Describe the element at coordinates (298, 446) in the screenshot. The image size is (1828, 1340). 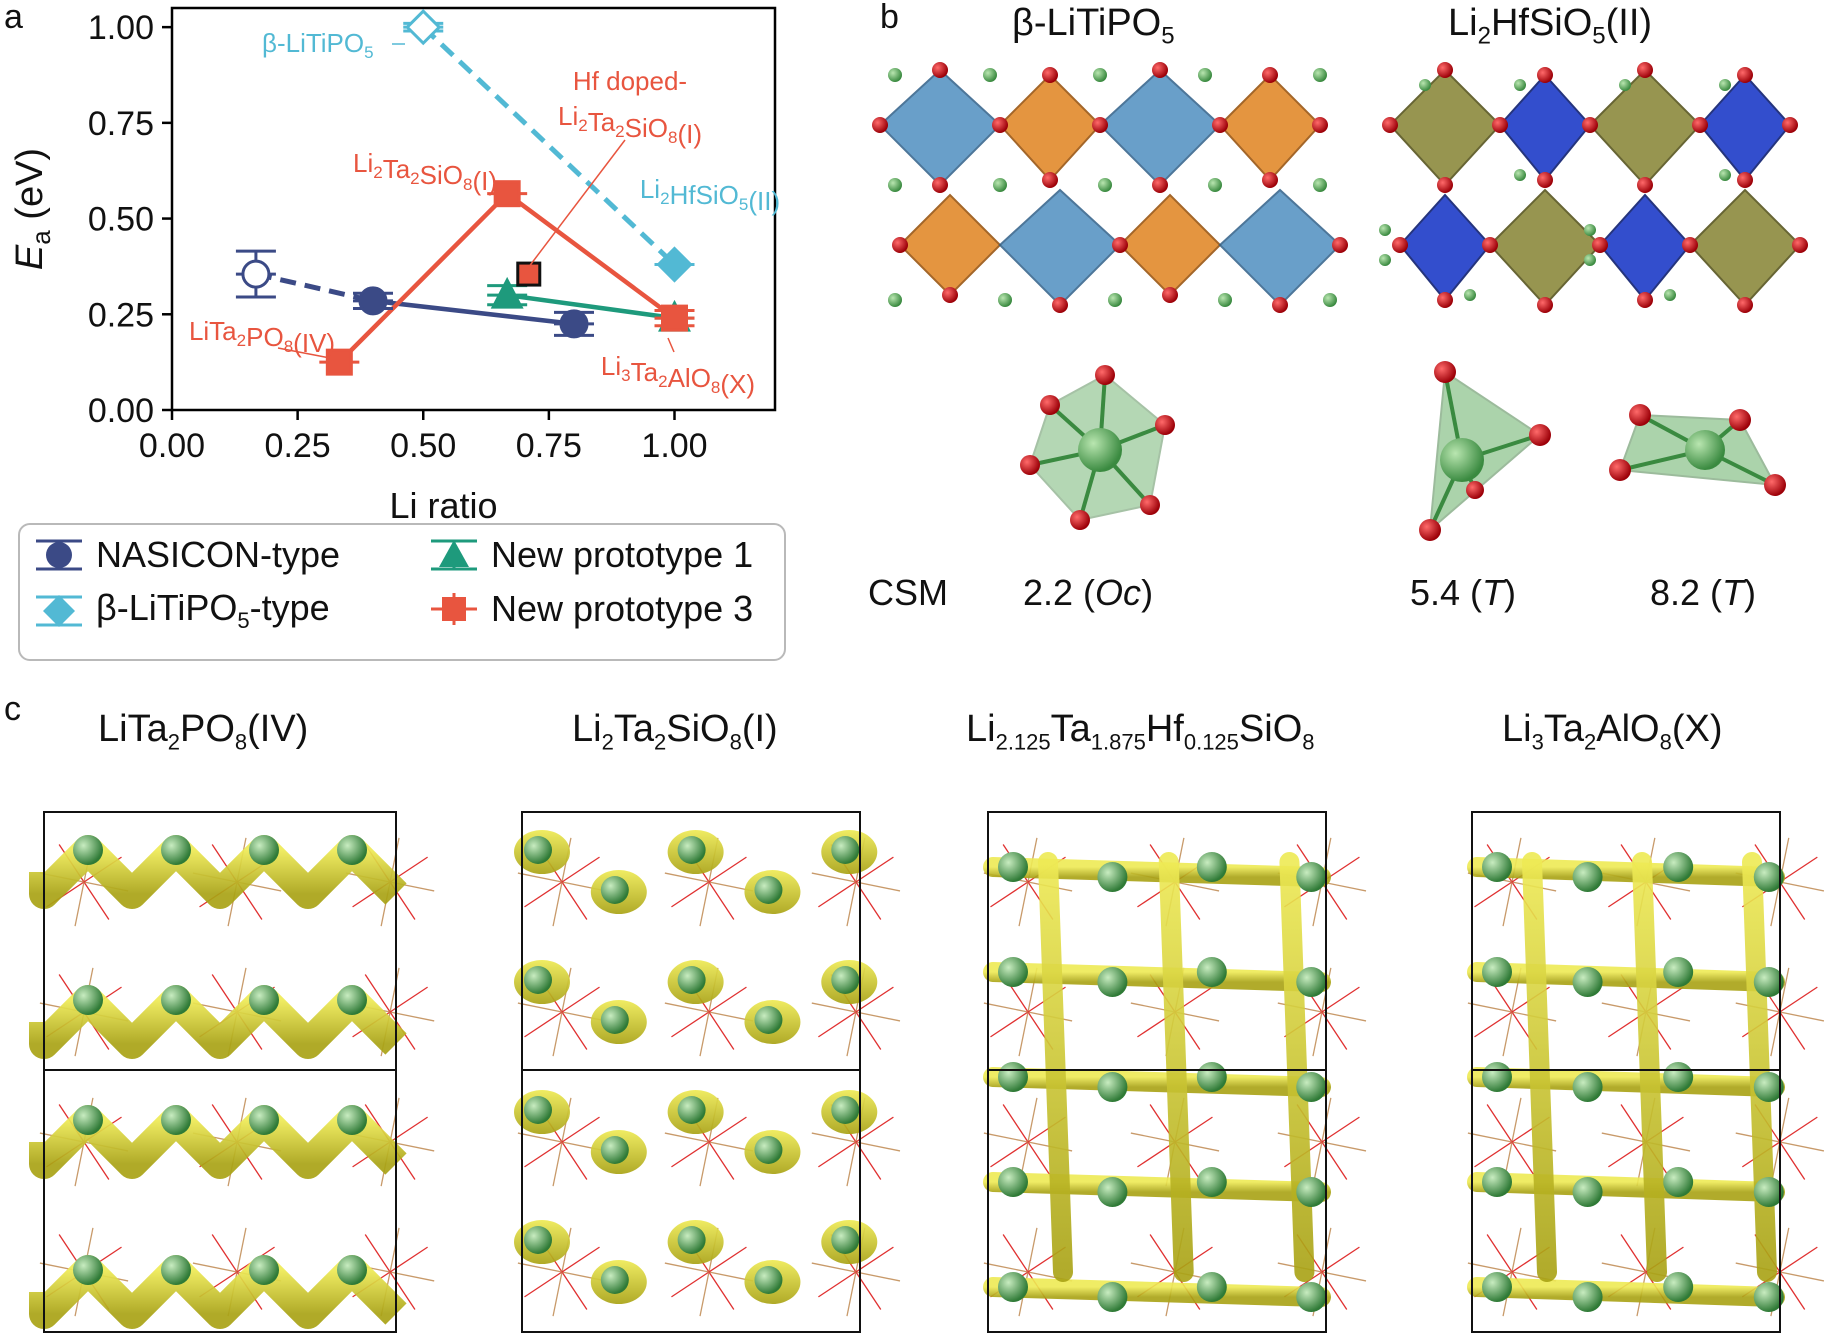
I see `x-tick-label: 0.25` at that location.